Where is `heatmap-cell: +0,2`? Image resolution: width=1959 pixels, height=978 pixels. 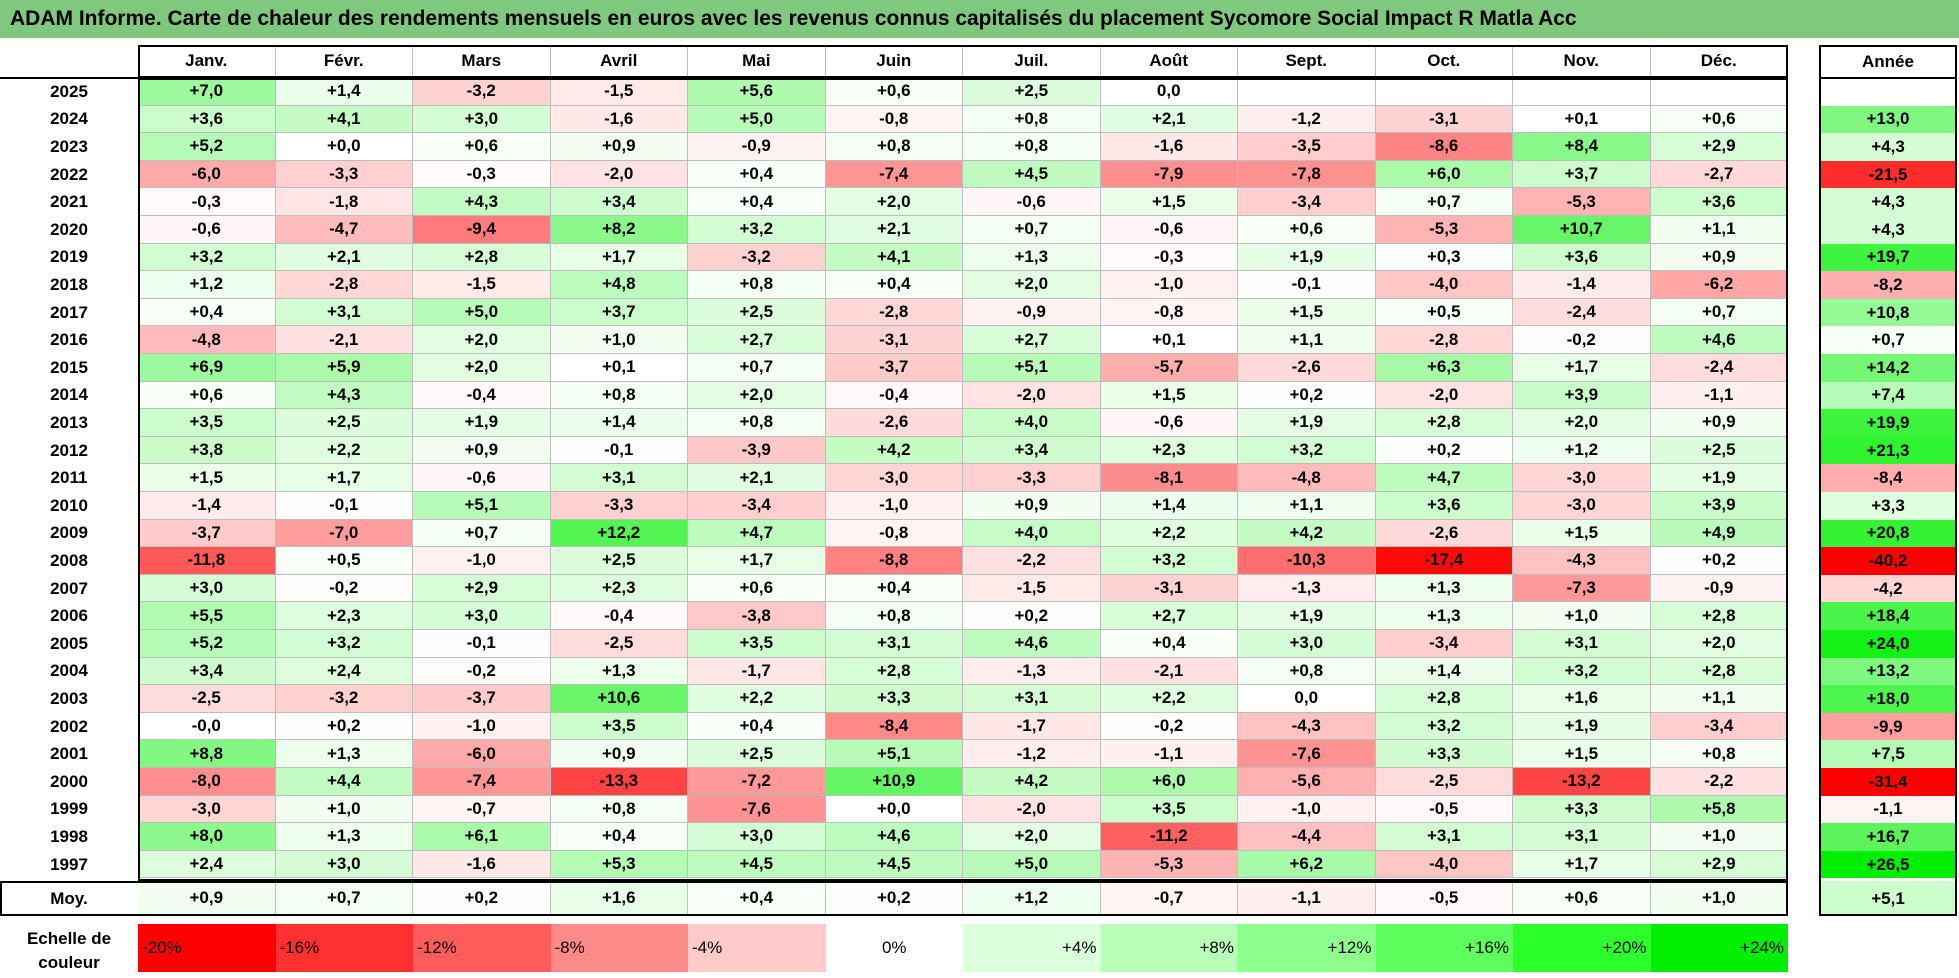 heatmap-cell: +0,2 is located at coordinates (344, 726).